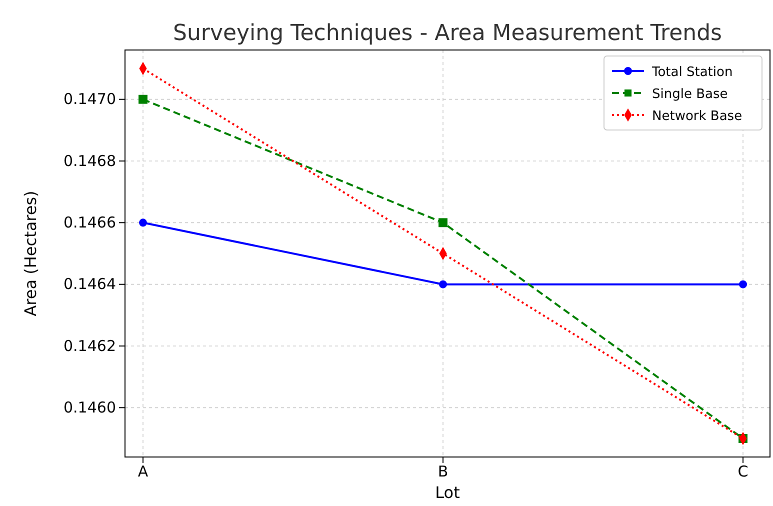  Describe the element at coordinates (90, 284) in the screenshot. I see `y-tick-label: 0.1464` at that location.